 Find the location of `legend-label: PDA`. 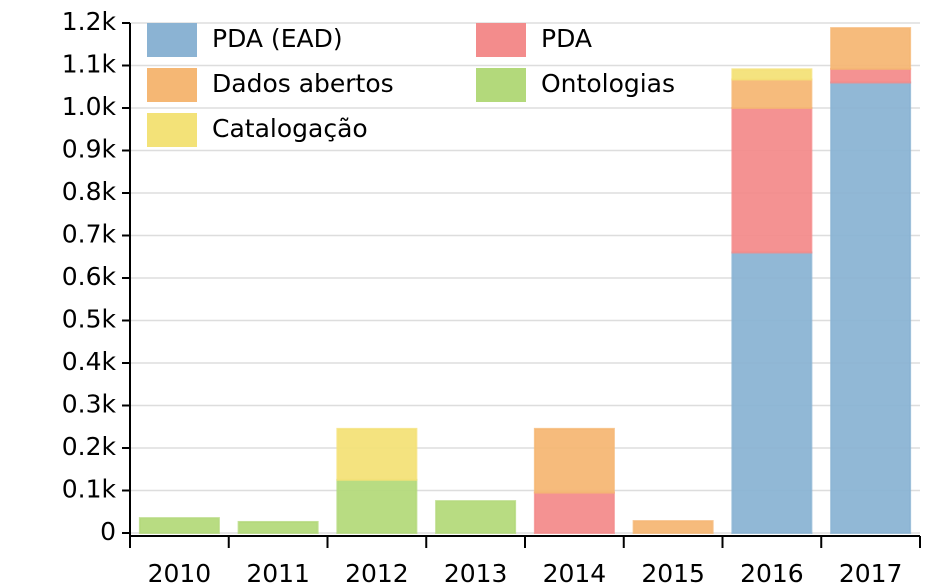

legend-label: PDA is located at coordinates (566, 38).